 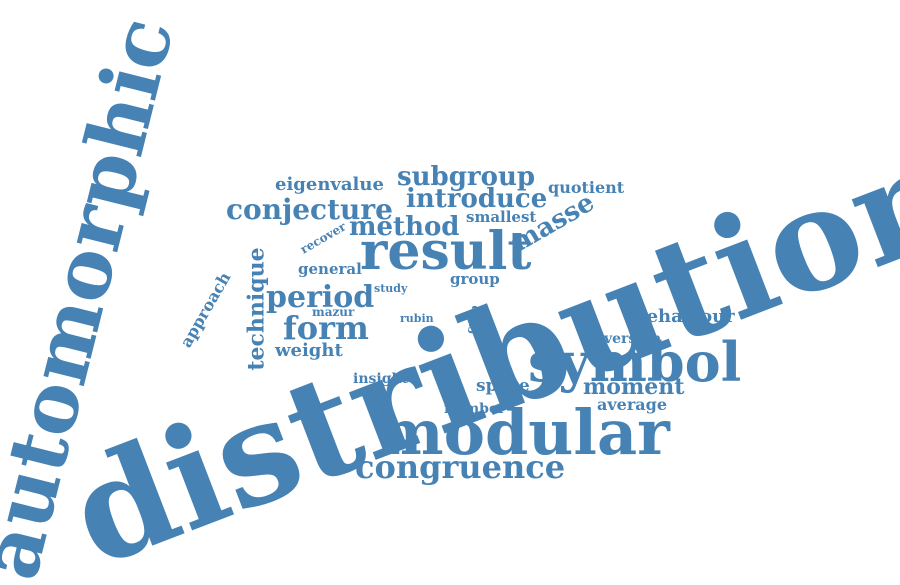 What do you see at coordinates (475, 279) in the screenshot?
I see `word-group: group` at bounding box center [475, 279].